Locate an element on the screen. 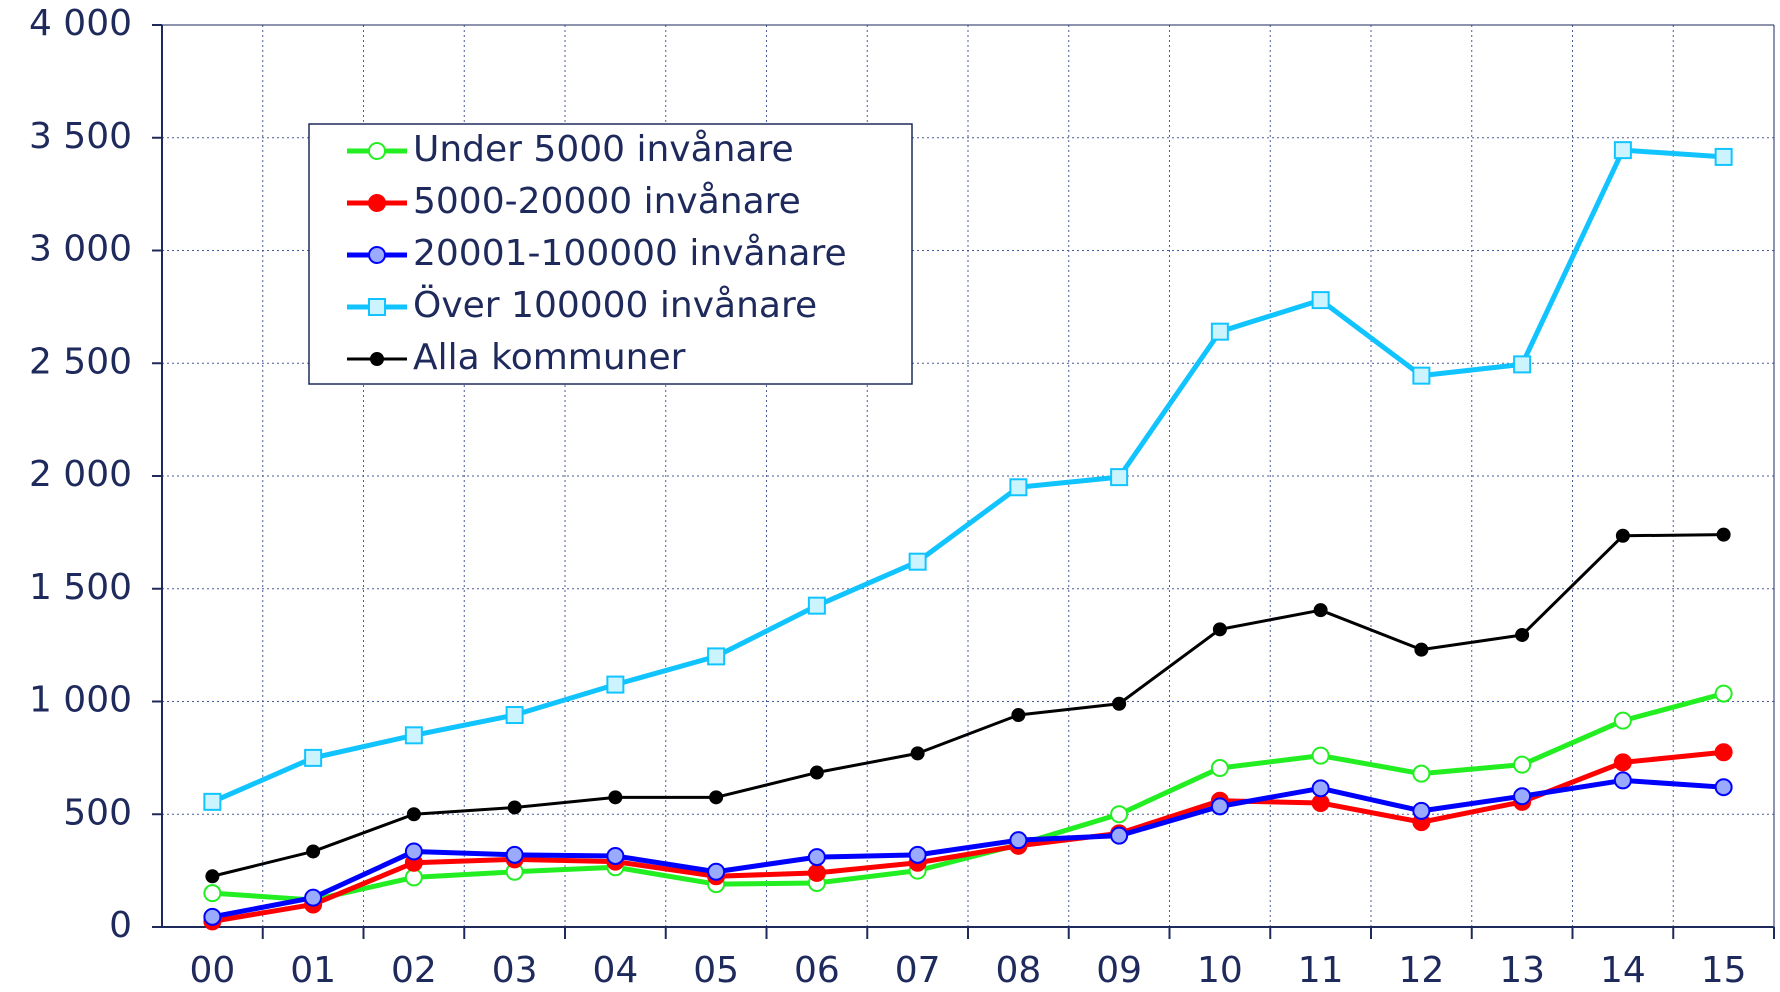 The image size is (1780, 992). x-tick-label: 01 is located at coordinates (313, 970).